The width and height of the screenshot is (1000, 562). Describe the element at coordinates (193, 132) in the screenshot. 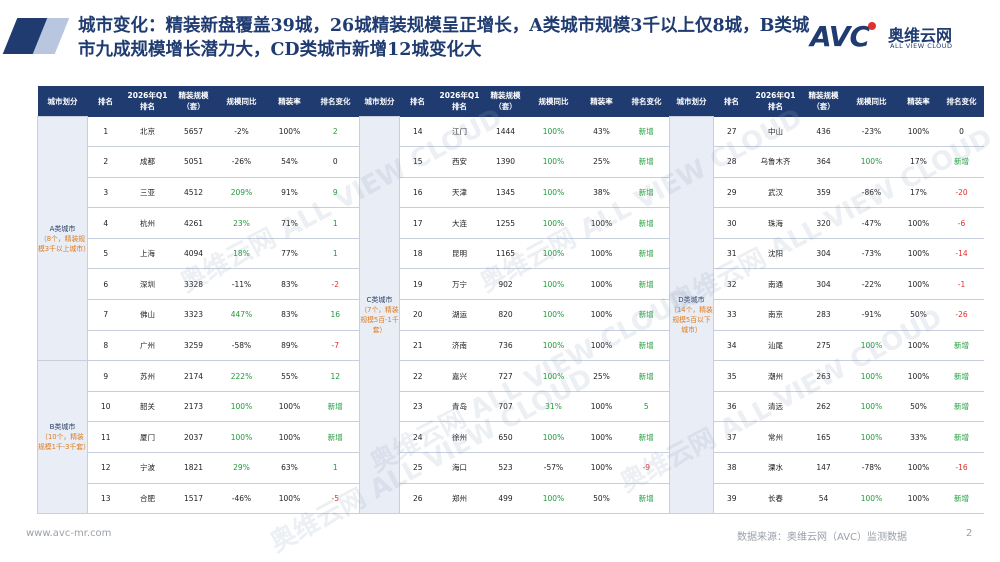

I see `scale-cell: 5657` at that location.